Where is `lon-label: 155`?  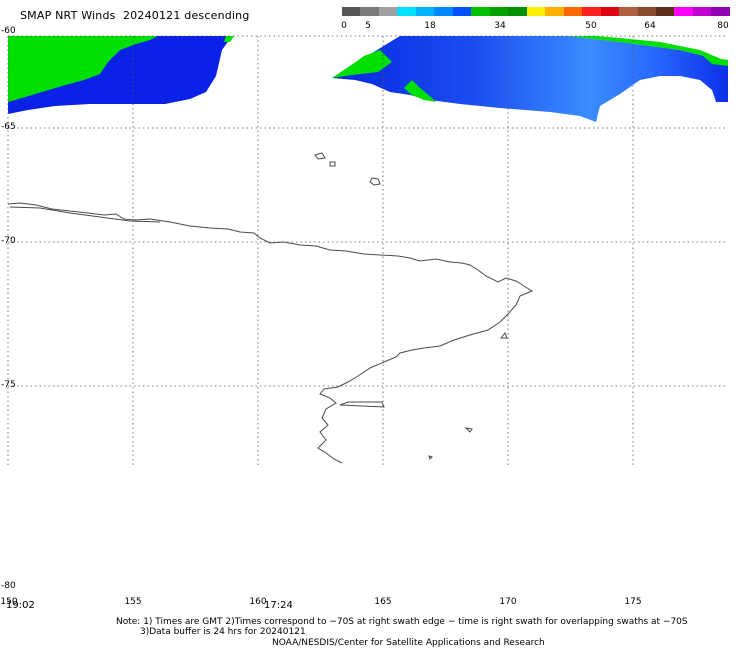 lon-label: 155 is located at coordinates (133, 602).